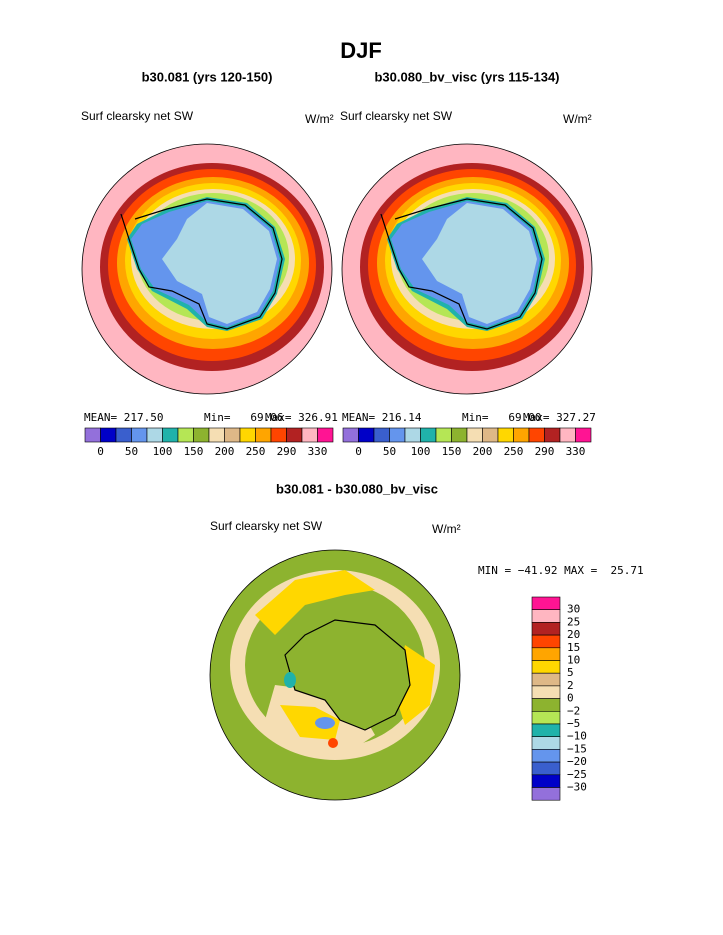 This screenshot has height=935, width=723. I want to click on difference-units: W/m², so click(446, 529).